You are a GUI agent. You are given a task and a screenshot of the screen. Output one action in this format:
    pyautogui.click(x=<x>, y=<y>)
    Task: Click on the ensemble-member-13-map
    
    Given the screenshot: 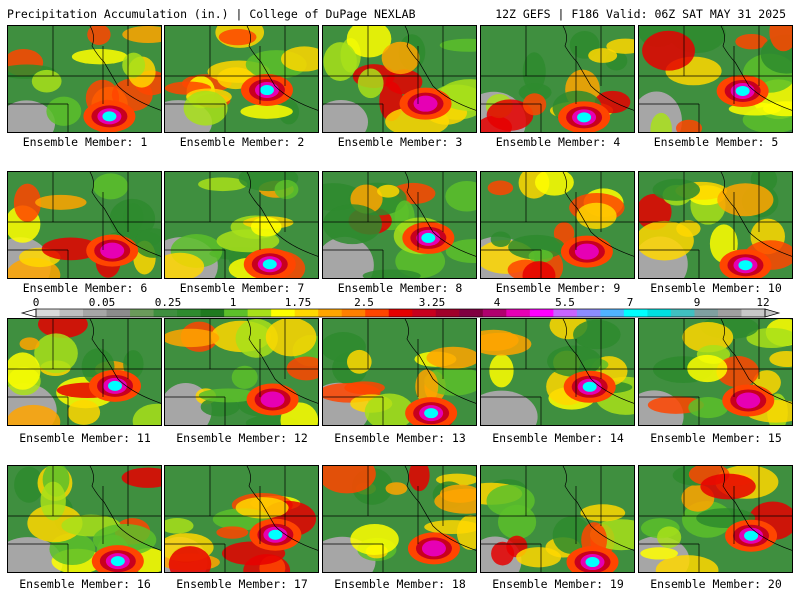 What is the action you would take?
    pyautogui.click(x=399, y=372)
    